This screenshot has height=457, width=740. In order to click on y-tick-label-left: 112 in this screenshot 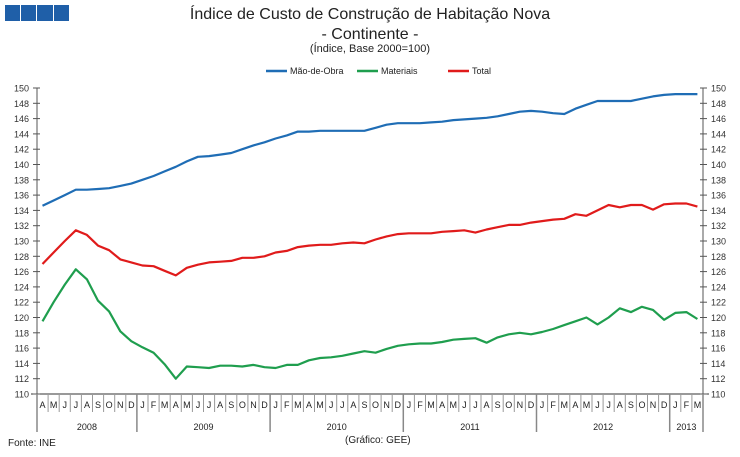, I will do `click(22, 379)`.